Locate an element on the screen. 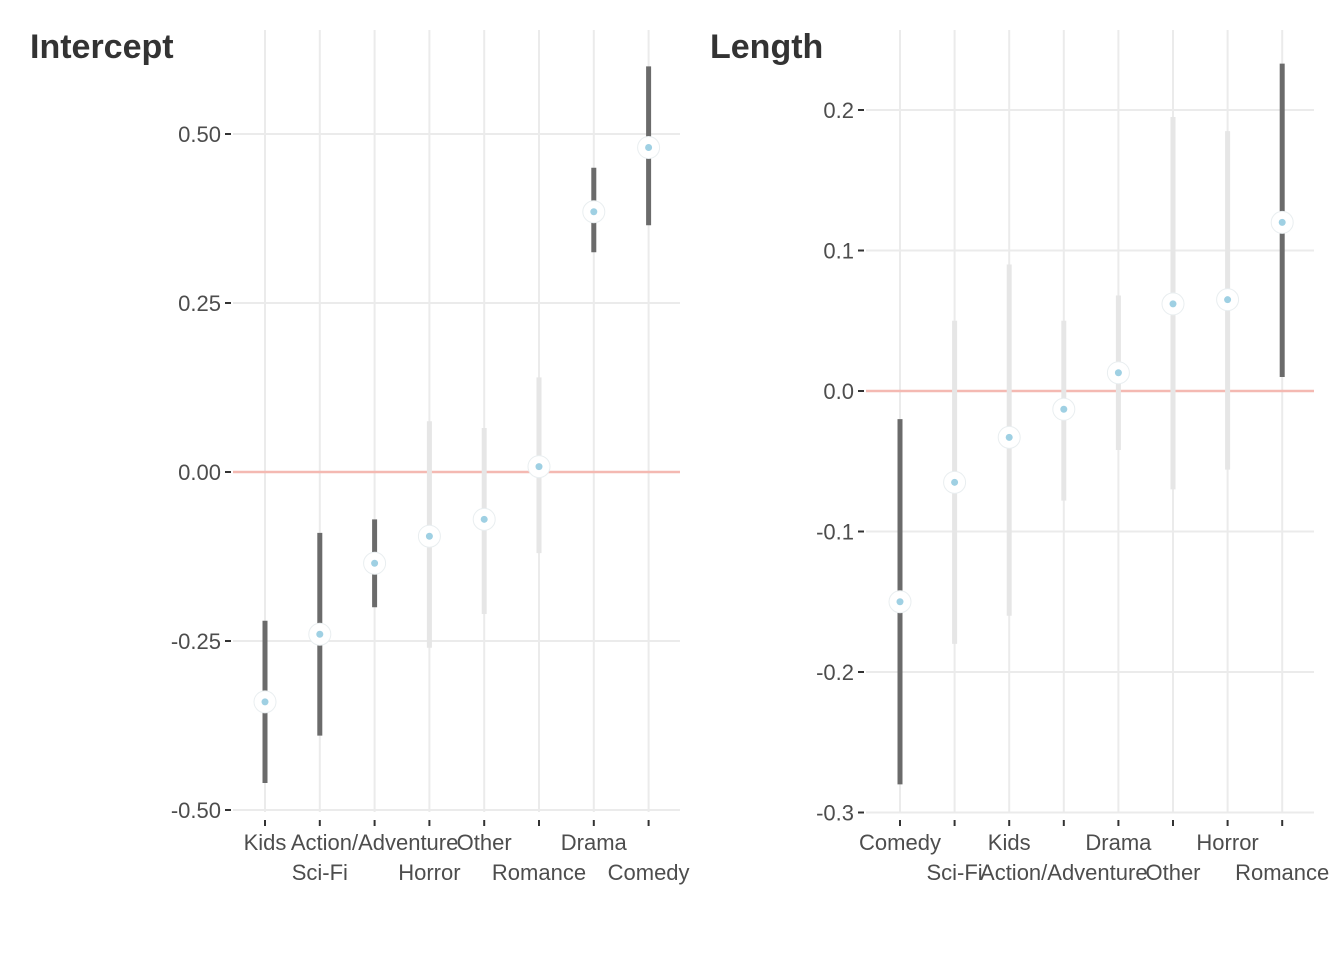  y-tick-label: -0.1 is located at coordinates (835, 532).